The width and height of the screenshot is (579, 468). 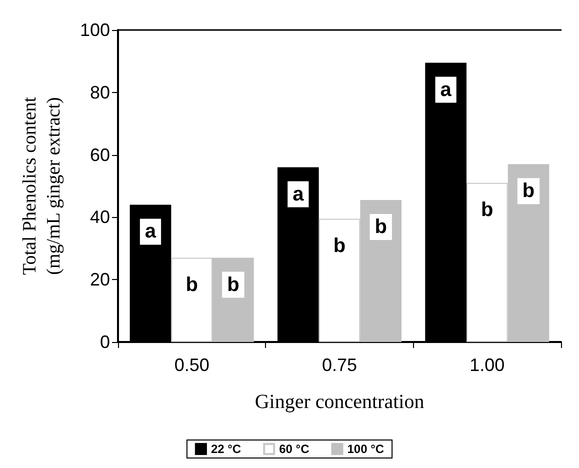 What do you see at coordinates (100, 280) in the screenshot?
I see `y-tick-label: 20` at bounding box center [100, 280].